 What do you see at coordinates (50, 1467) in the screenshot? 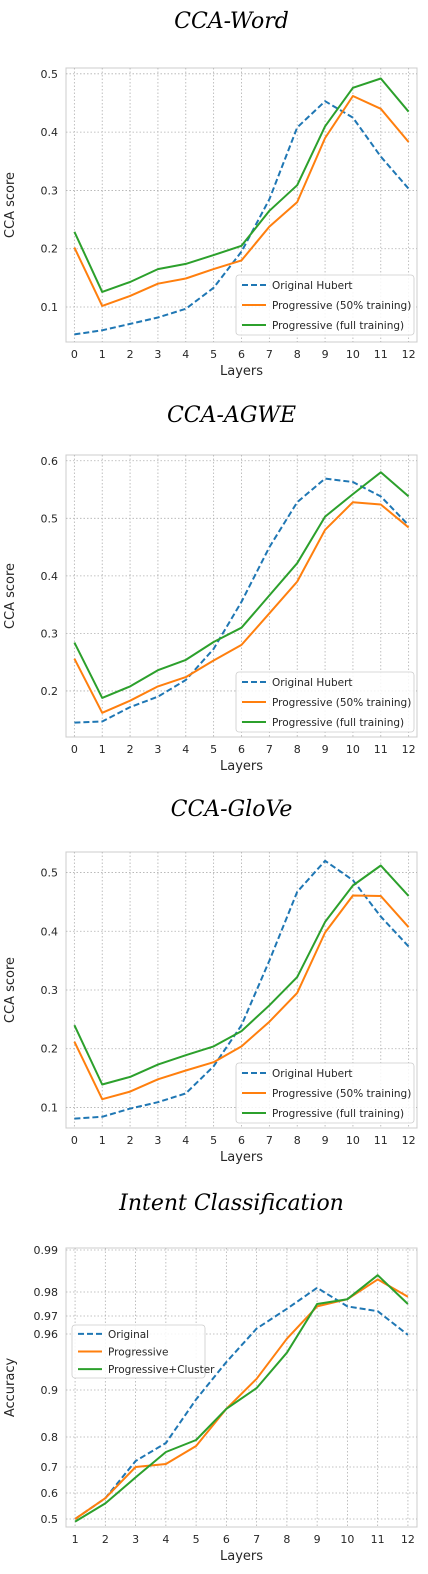
I see `y-tick-label: 0.7` at bounding box center [50, 1467].